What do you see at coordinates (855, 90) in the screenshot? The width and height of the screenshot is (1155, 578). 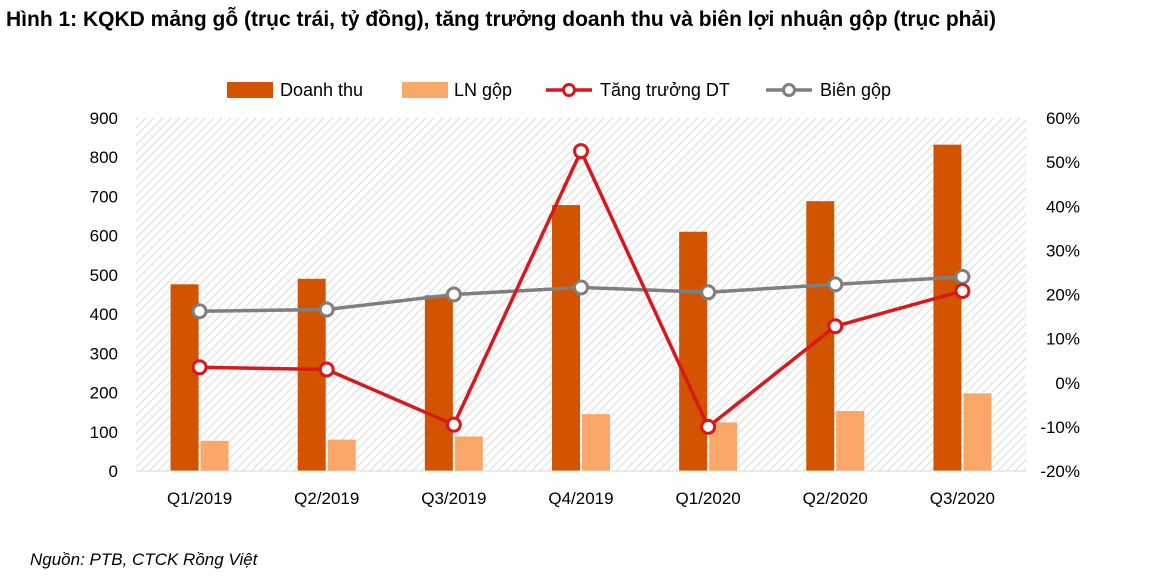 I see `legend-label-bien-gop: Biên gộp` at bounding box center [855, 90].